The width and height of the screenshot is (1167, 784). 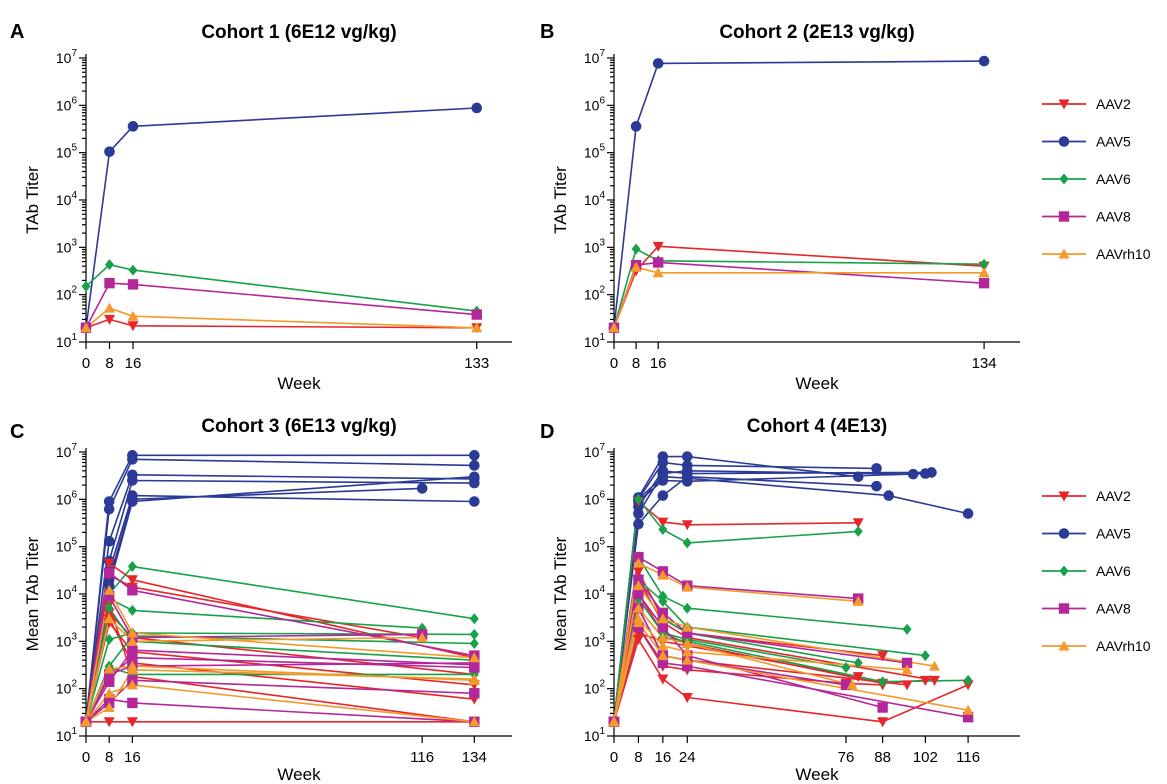 I want to click on legend-label: AAVrh10, so click(x=1123, y=254).